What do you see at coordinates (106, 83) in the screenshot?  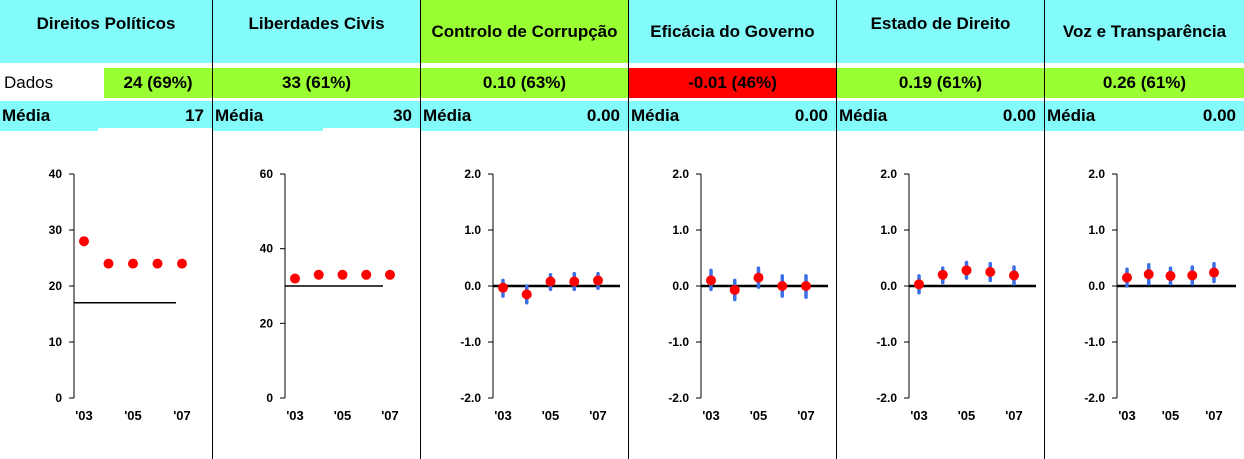 I see `data-row: Dados 24 (69%)` at bounding box center [106, 83].